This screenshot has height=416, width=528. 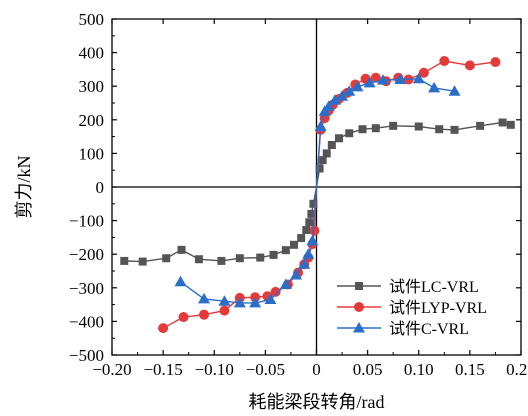 I want to click on legend: 试件LC-VRL 试件LYP-VRL 试件C-VRL, so click(x=412, y=308).